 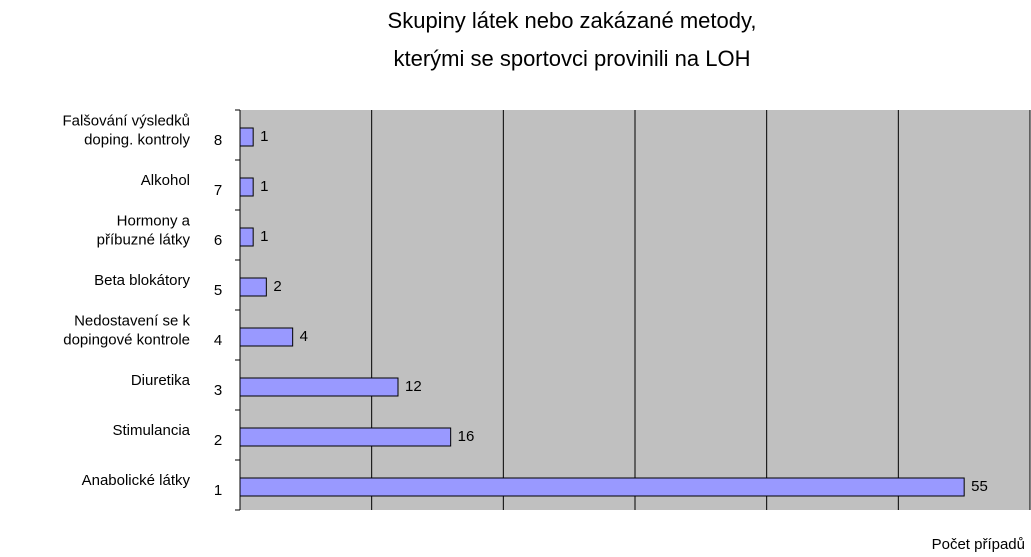 What do you see at coordinates (218, 440) in the screenshot?
I see `y-tick-label: 2` at bounding box center [218, 440].